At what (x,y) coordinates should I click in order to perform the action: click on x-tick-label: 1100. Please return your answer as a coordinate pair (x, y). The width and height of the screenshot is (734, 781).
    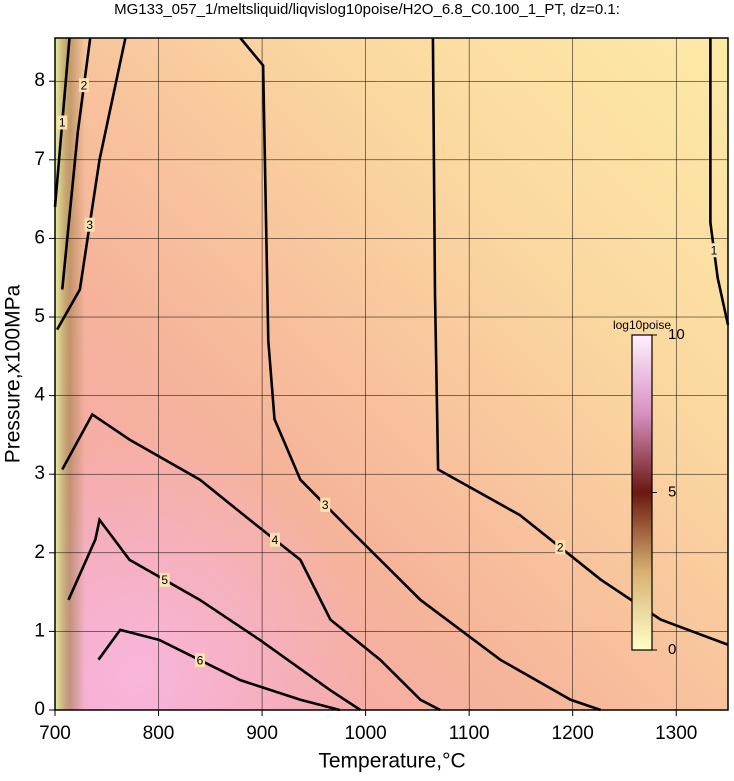
    Looking at the image, I should click on (469, 733).